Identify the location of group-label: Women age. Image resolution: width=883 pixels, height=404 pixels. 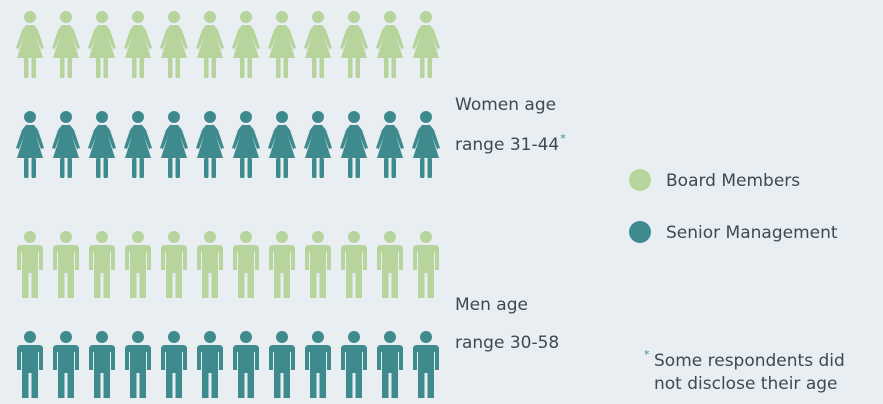
(505, 105).